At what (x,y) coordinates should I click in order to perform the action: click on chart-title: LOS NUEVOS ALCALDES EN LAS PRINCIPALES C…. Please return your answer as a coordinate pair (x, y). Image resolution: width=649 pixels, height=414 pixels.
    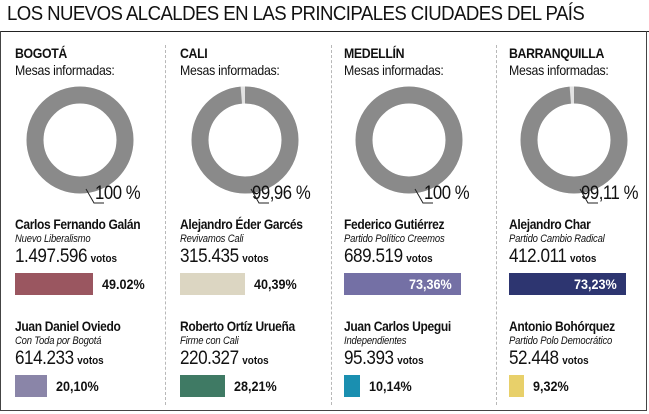
    Looking at the image, I should click on (296, 14).